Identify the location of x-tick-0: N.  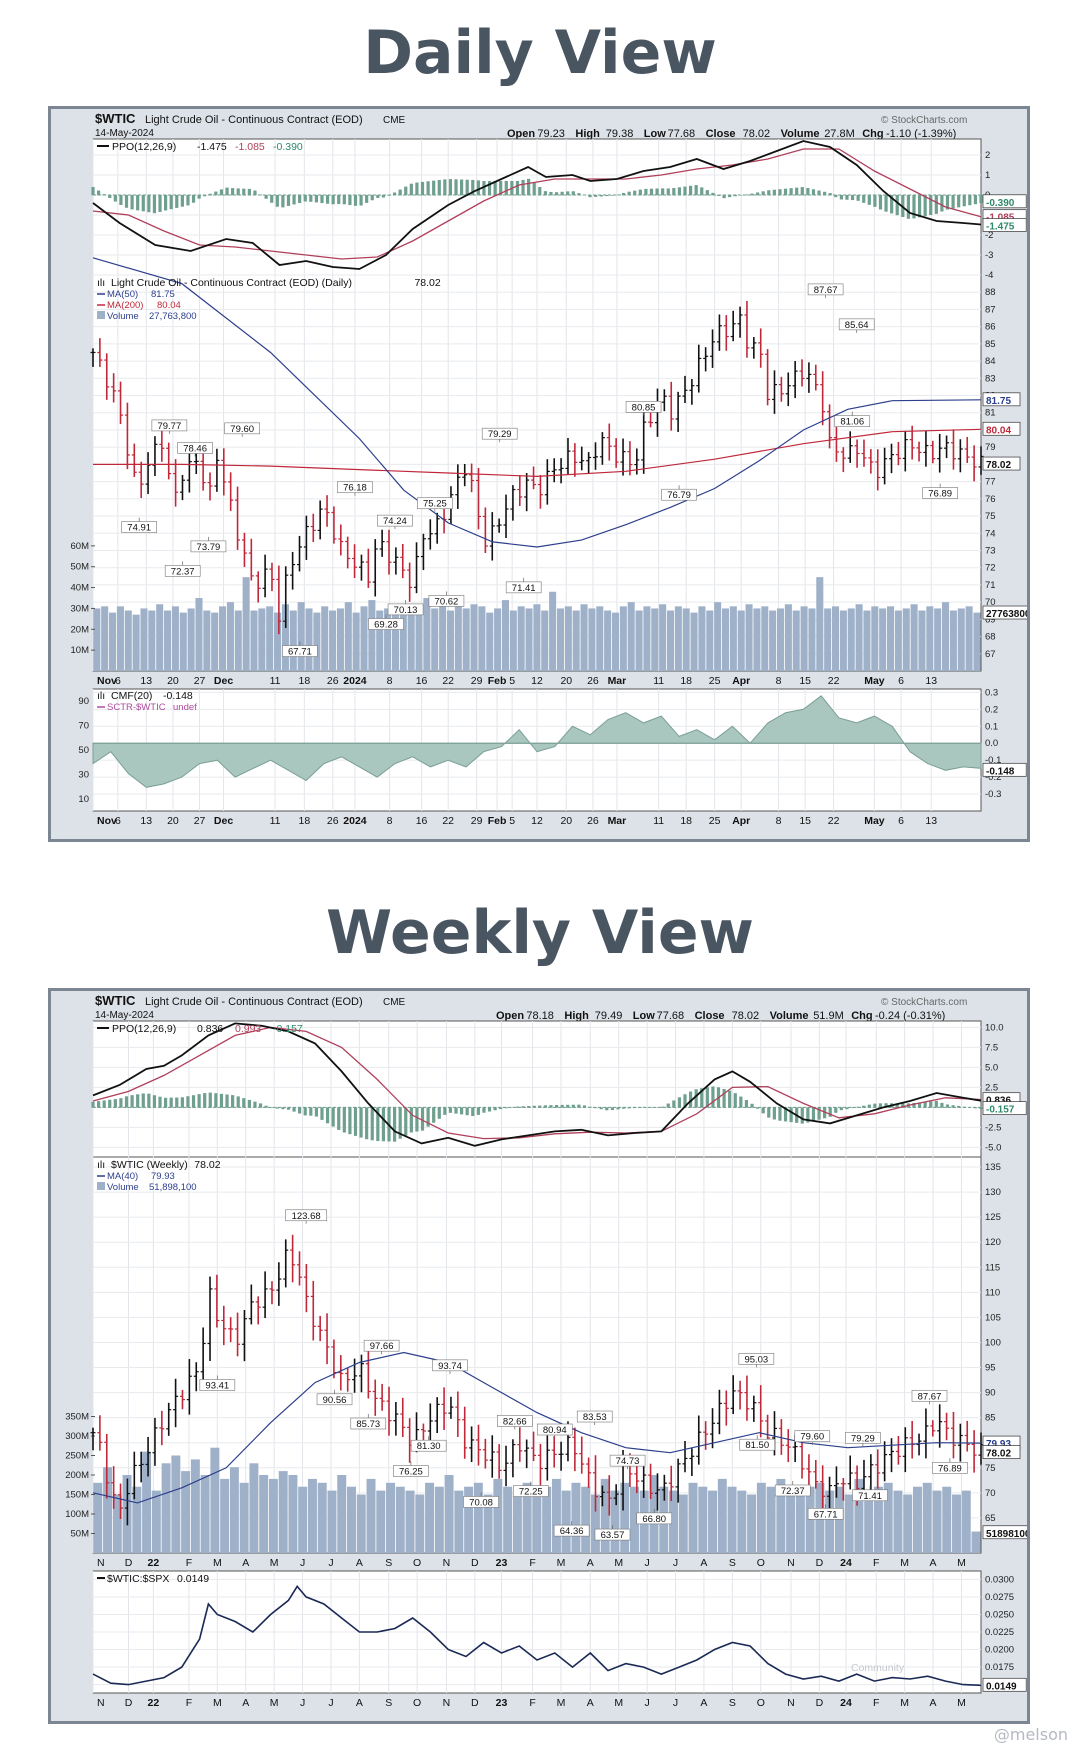
(447, 1563).